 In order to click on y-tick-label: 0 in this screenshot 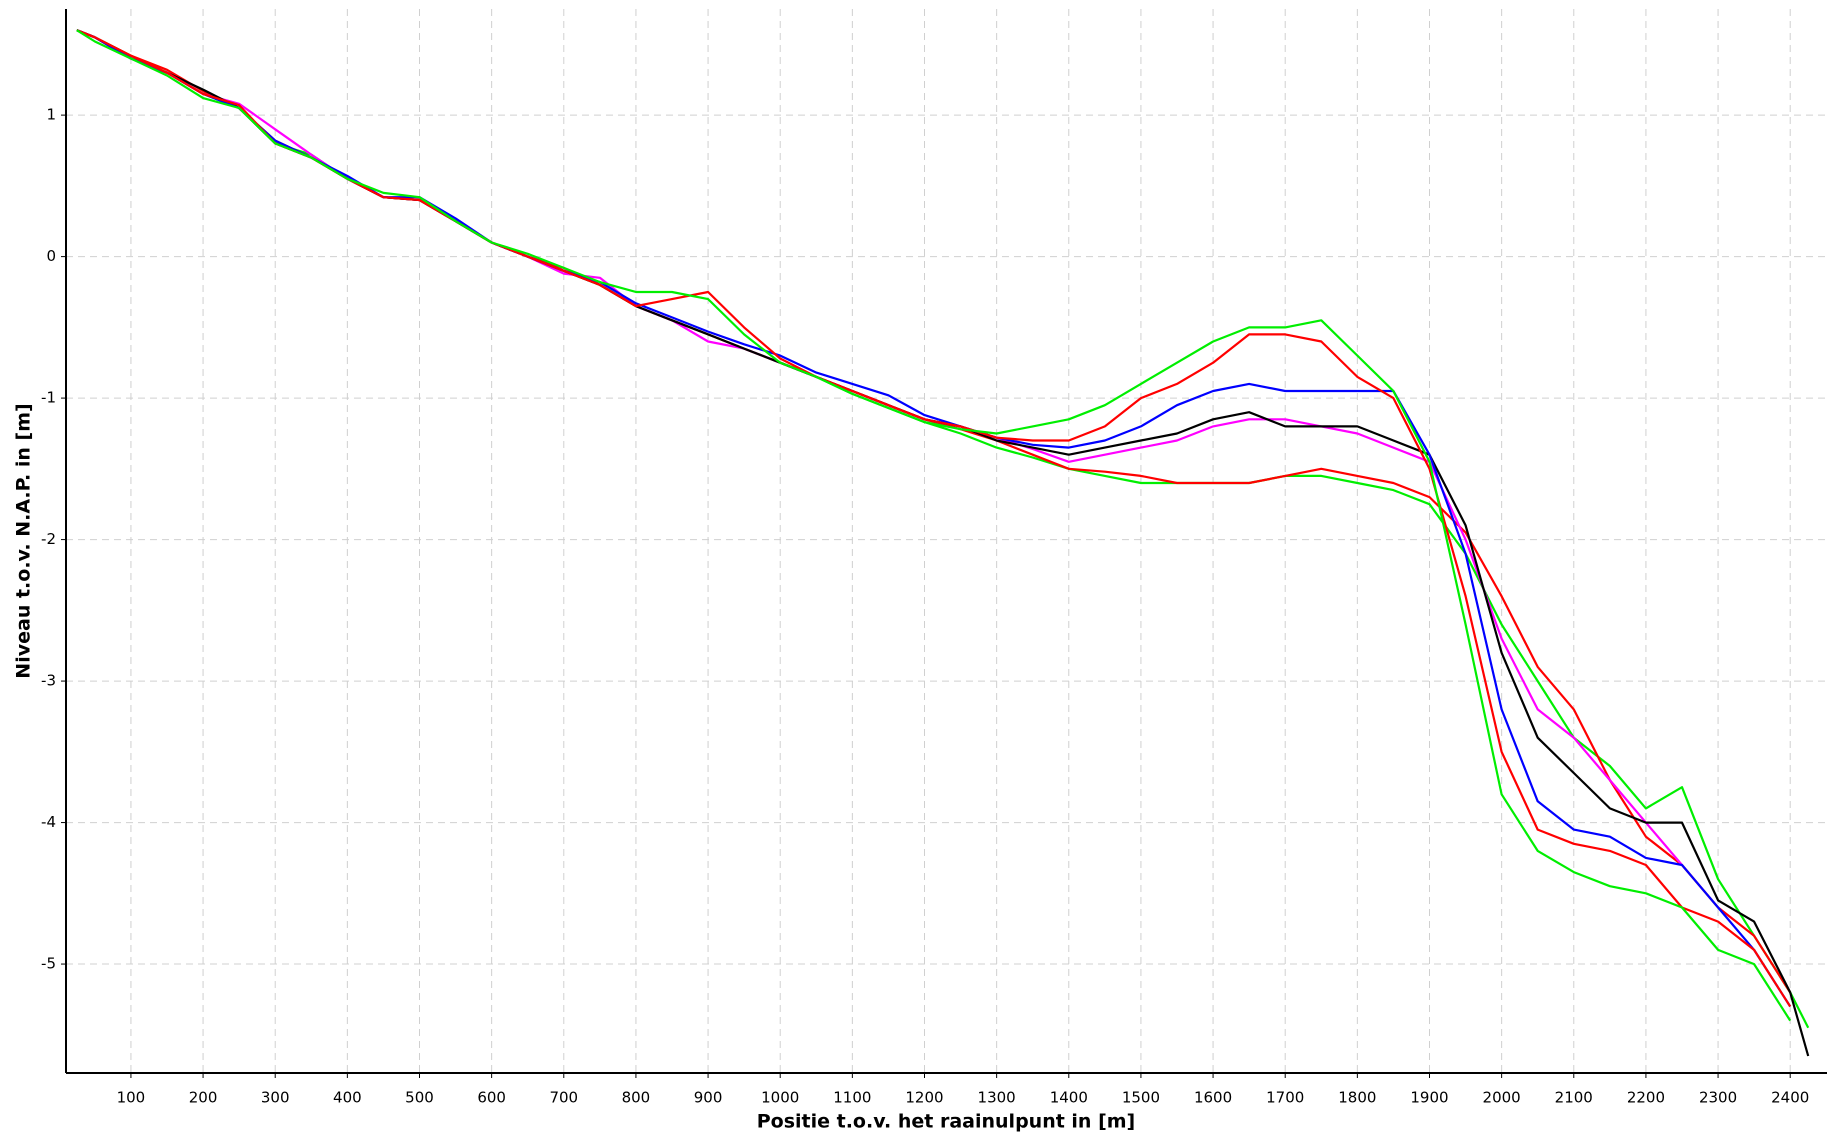, I will do `click(51, 256)`.